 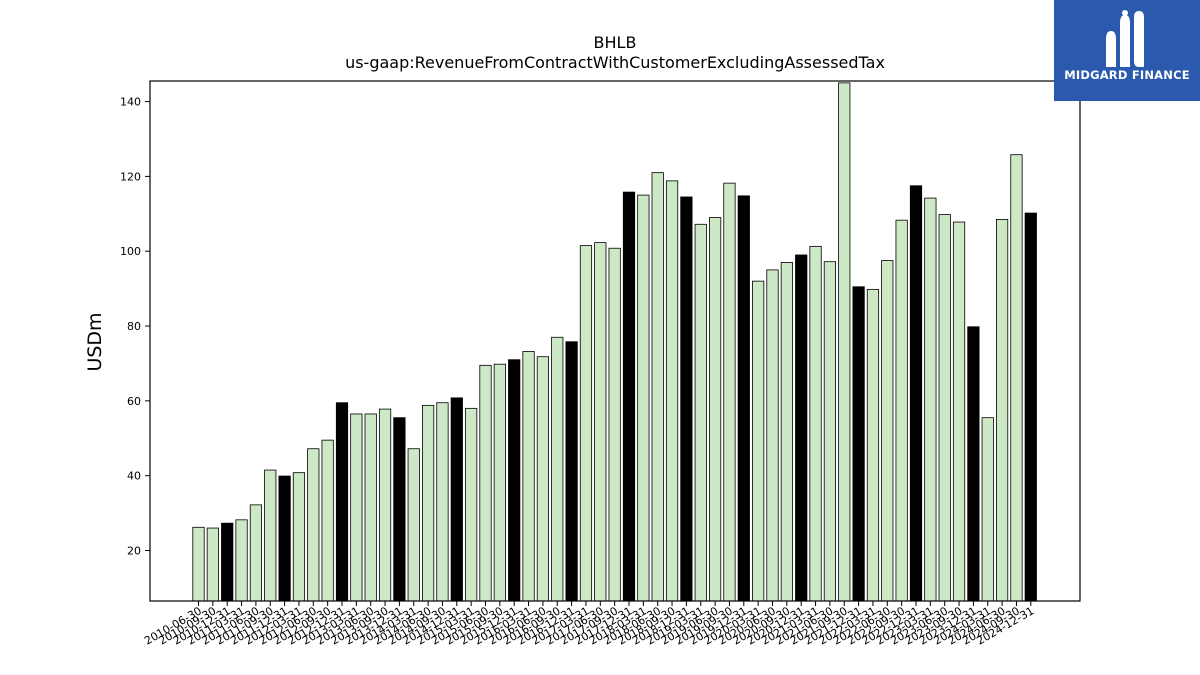 What do you see at coordinates (130, 176) in the screenshot?
I see `y-tick-label: 120` at bounding box center [130, 176].